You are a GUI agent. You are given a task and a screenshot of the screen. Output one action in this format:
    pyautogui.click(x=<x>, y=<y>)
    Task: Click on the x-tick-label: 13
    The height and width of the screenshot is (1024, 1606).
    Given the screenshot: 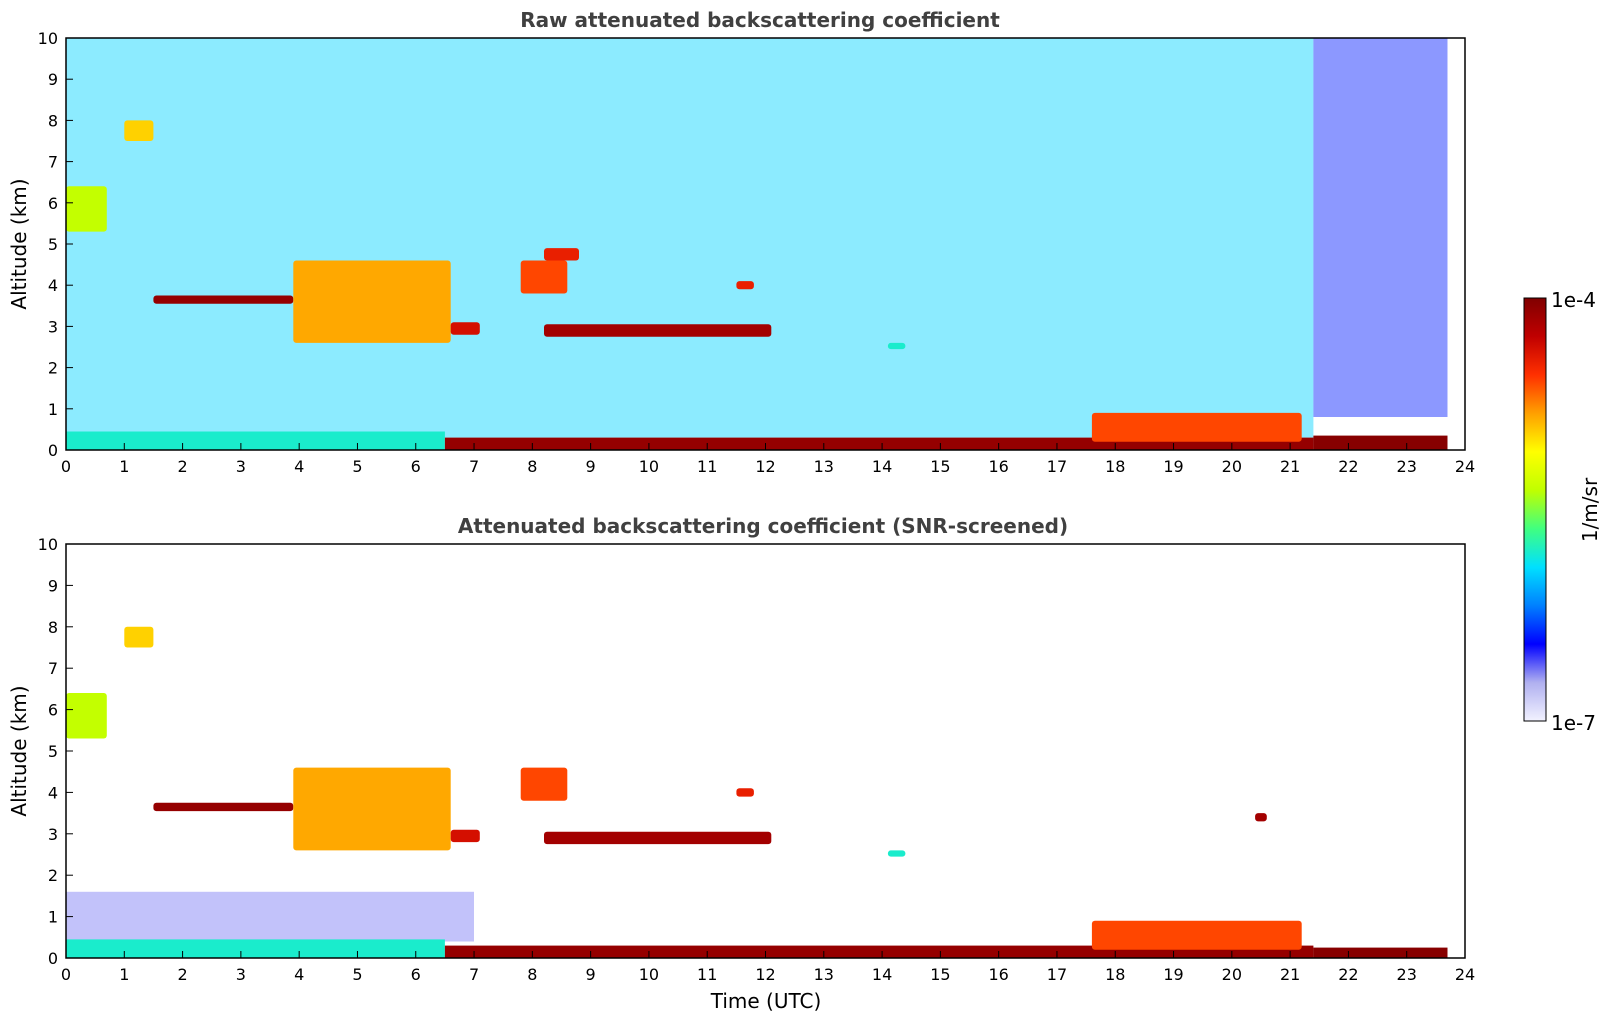 What is the action you would take?
    pyautogui.click(x=824, y=466)
    